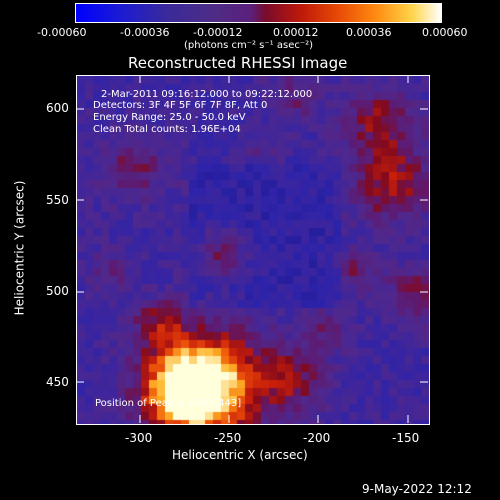 This screenshot has height=500, width=500. I want to click on y-tick-label: 500, so click(57, 291).